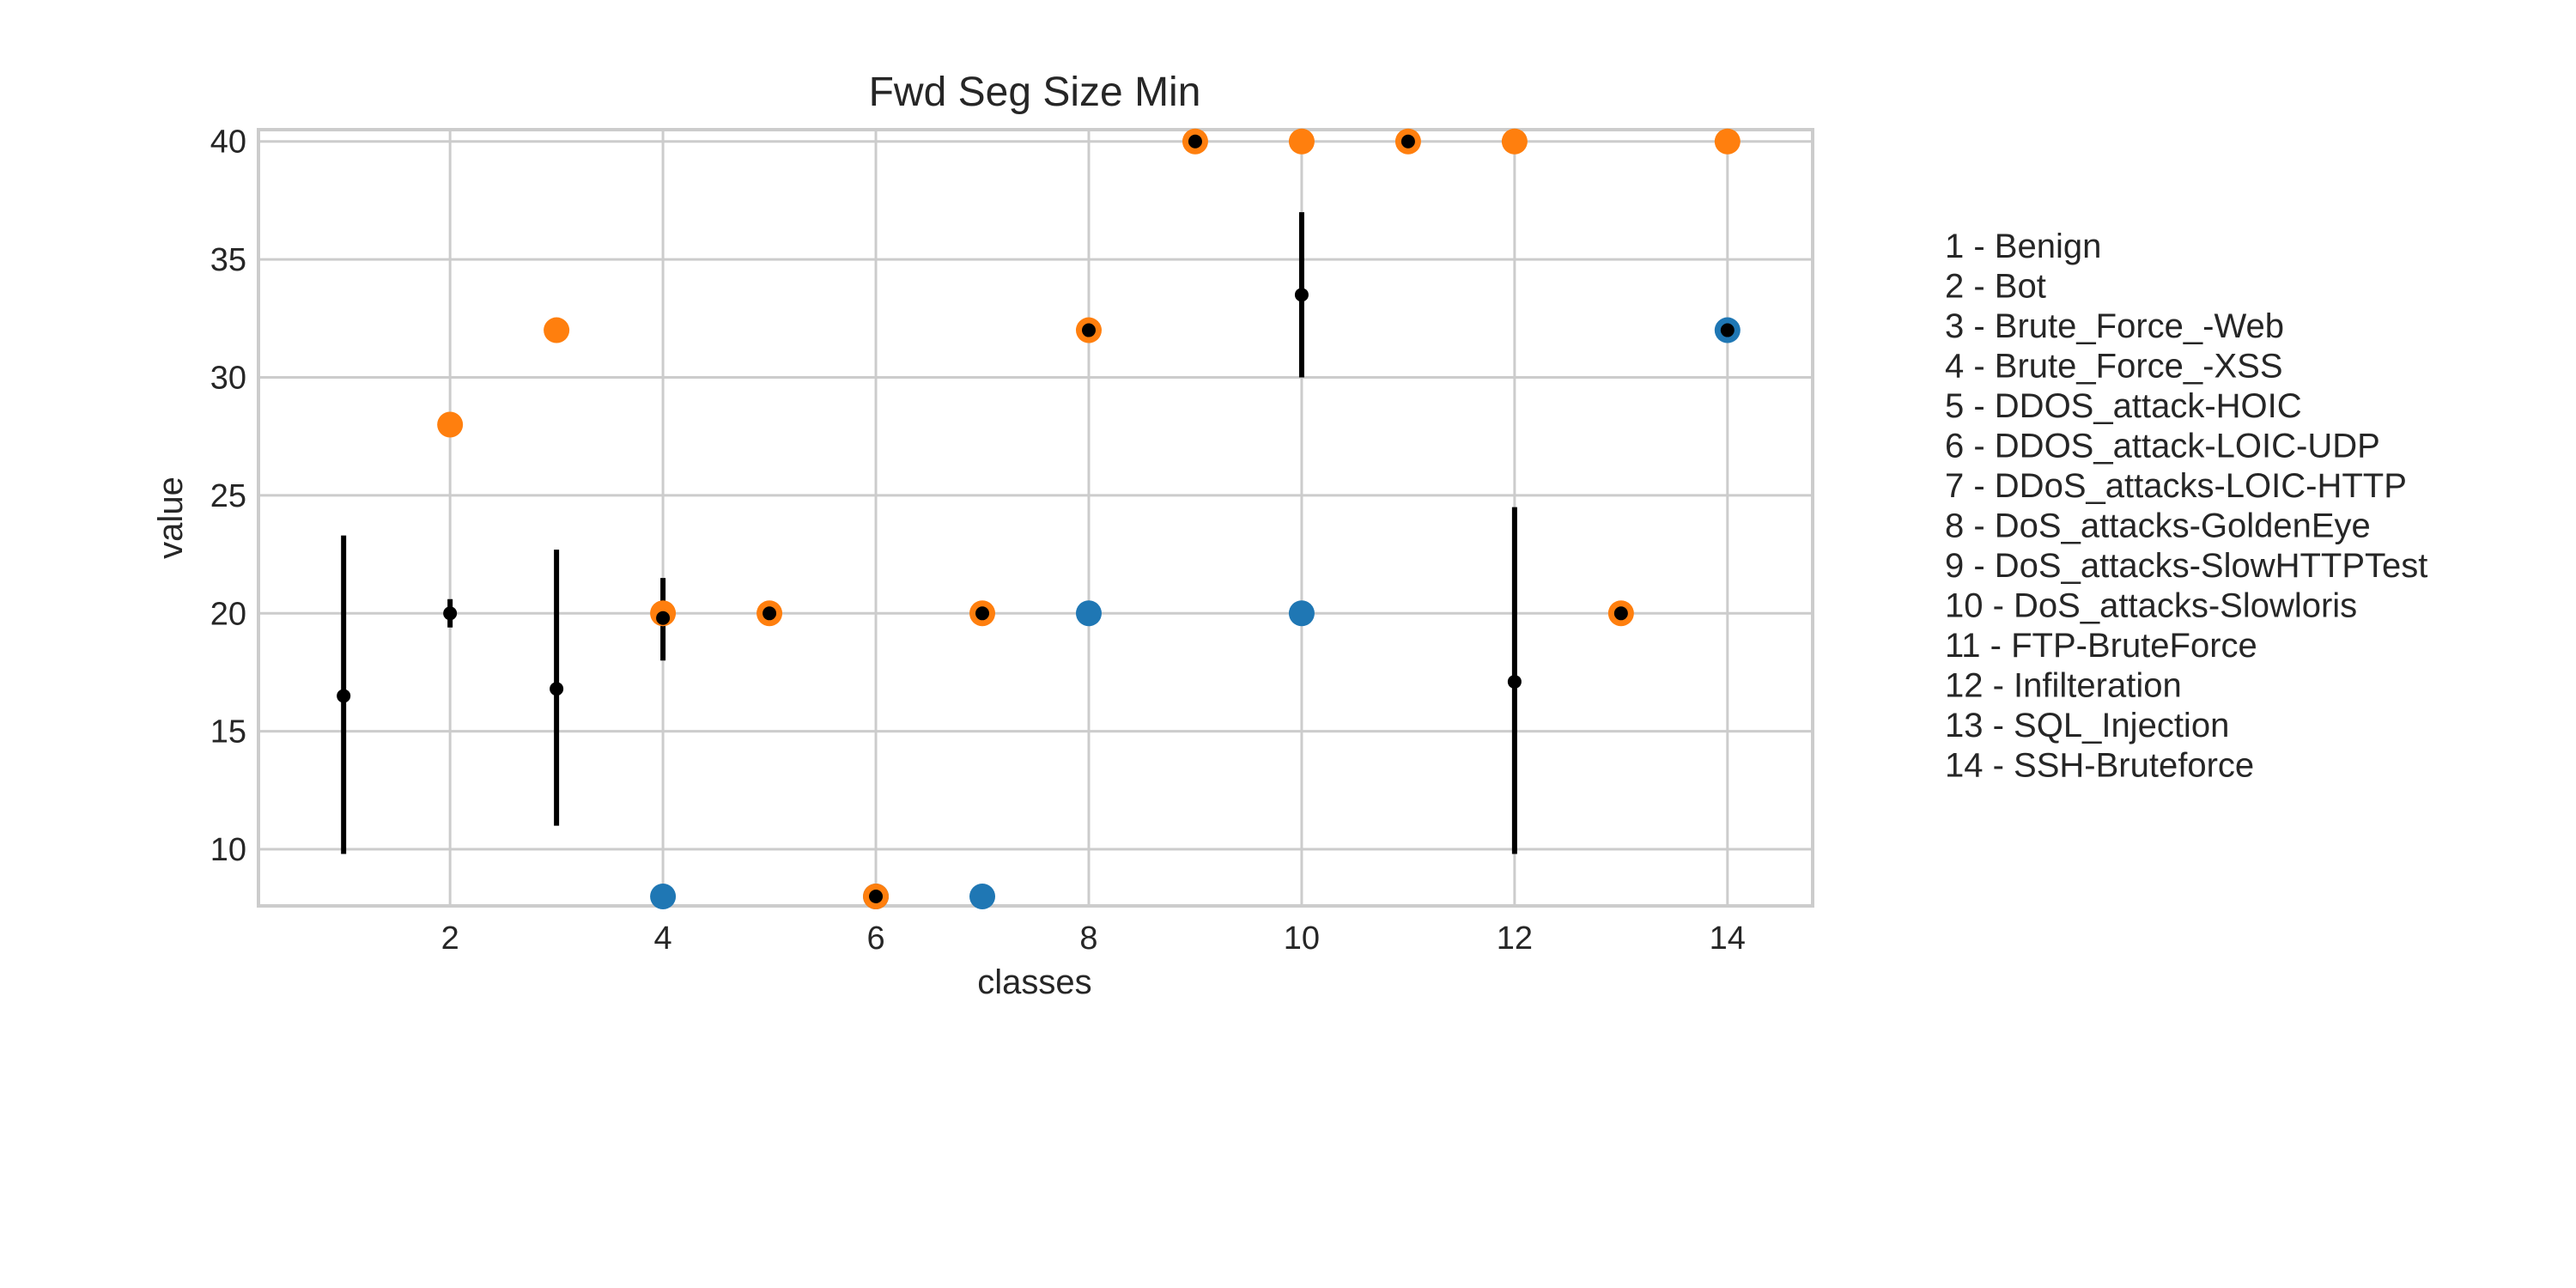  I want to click on legend-entry: 14 - SSH-Bruteforce, so click(2099, 766).